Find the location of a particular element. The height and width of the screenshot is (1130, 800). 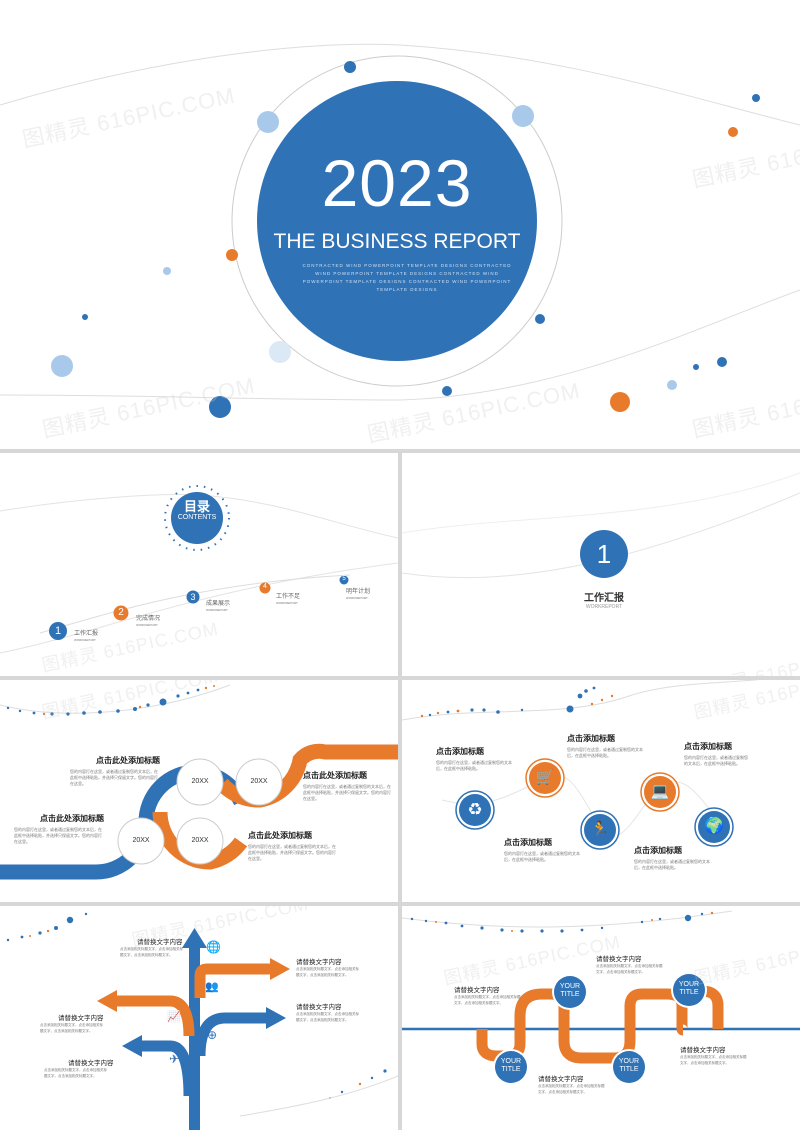

toc-item-5-number: 5 is located at coordinates (344, 579).